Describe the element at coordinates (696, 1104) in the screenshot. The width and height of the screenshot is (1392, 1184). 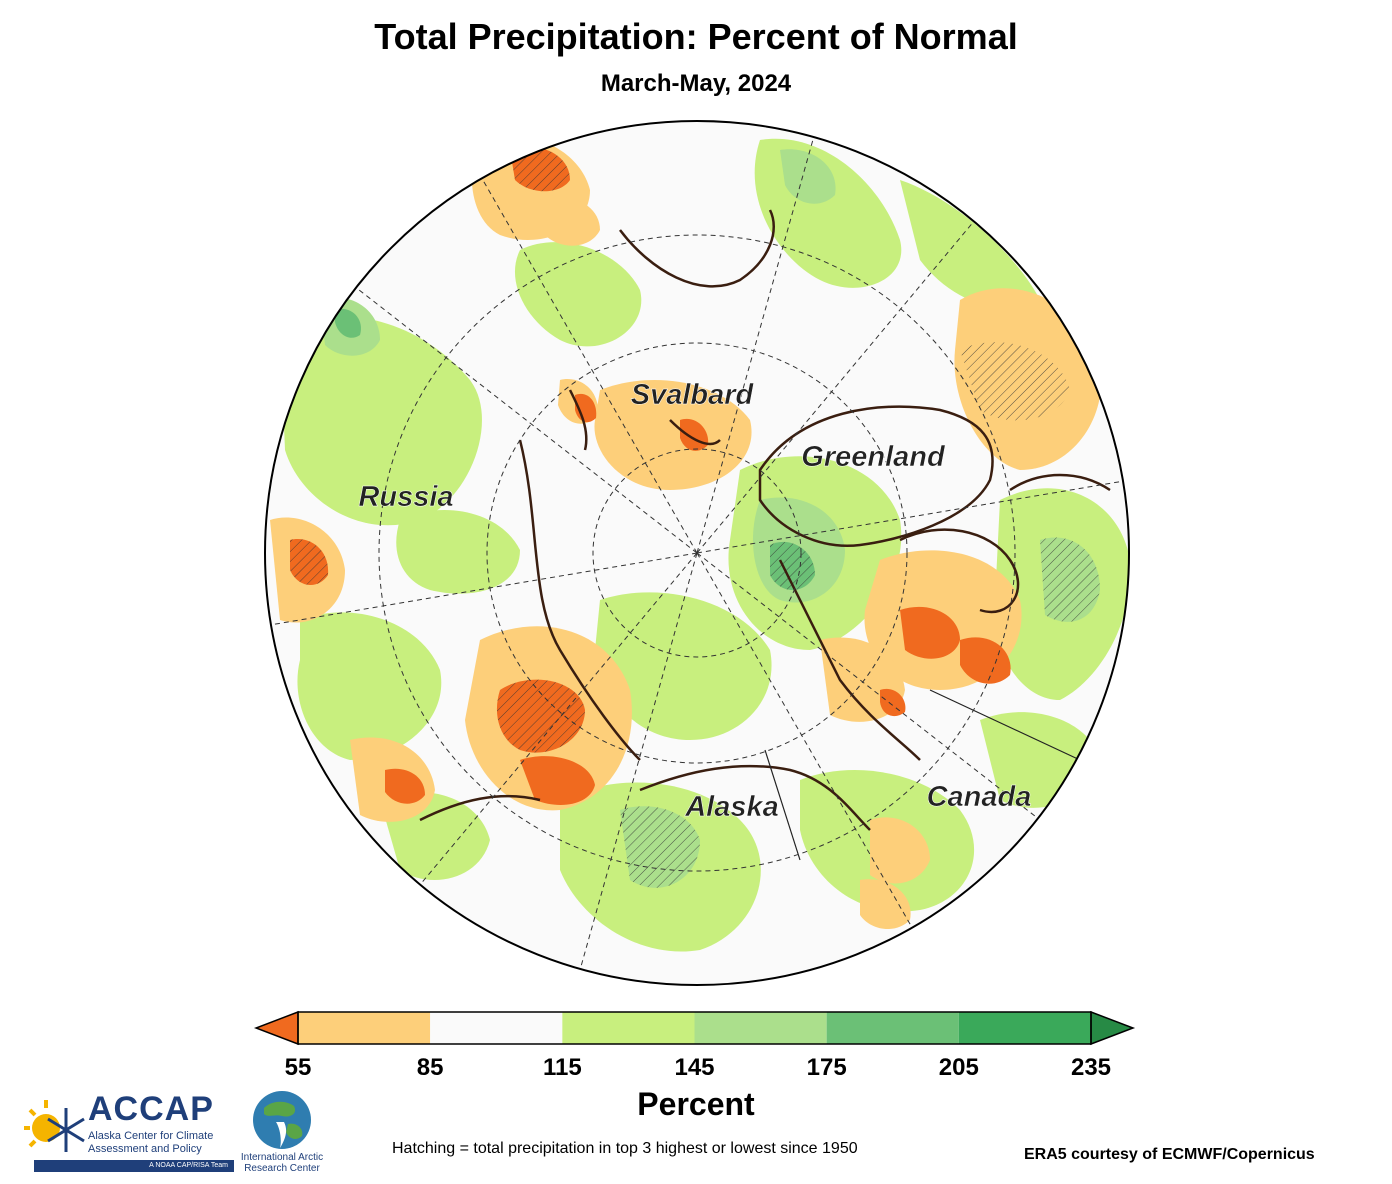
I see `colorbar-units: Percent` at that location.